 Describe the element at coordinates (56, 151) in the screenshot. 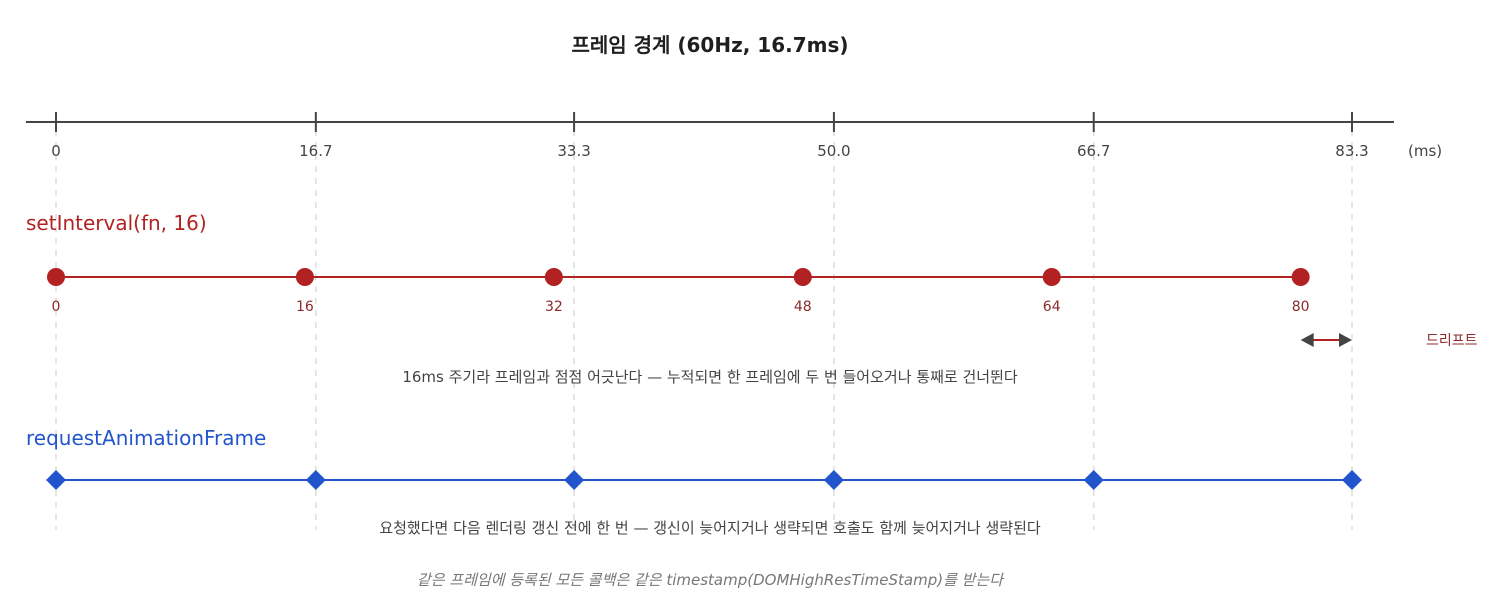

I see `axis-tick-label: 0` at that location.